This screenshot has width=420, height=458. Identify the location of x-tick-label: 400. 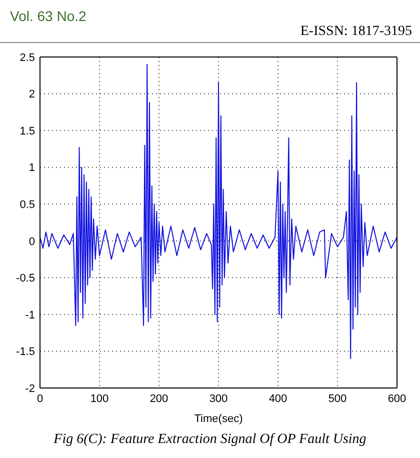
(278, 398).